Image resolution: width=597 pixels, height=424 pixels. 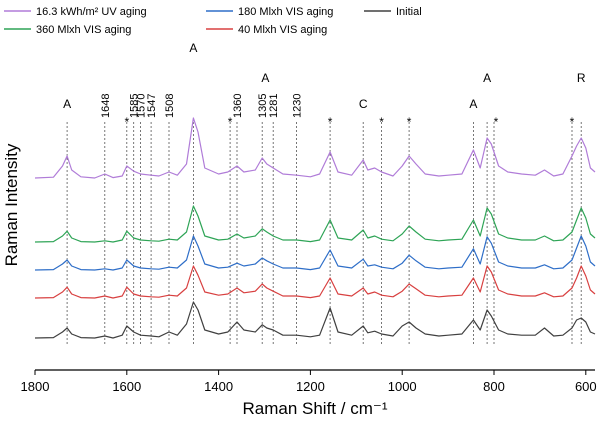 I want to click on annotation-10: 1305, so click(x=263, y=106).